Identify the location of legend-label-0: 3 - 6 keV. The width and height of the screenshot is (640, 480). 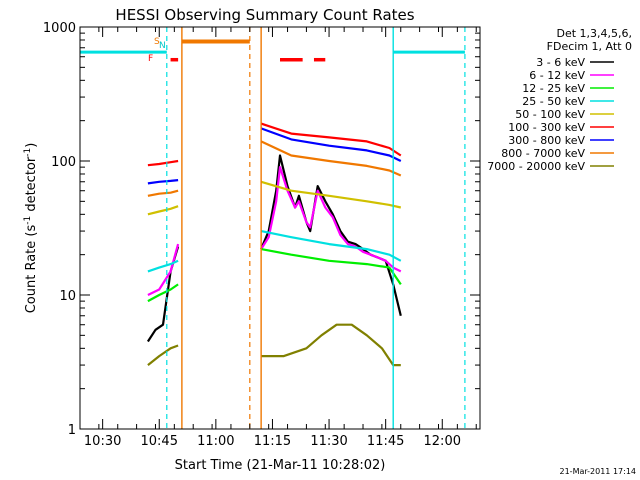
(560, 62).